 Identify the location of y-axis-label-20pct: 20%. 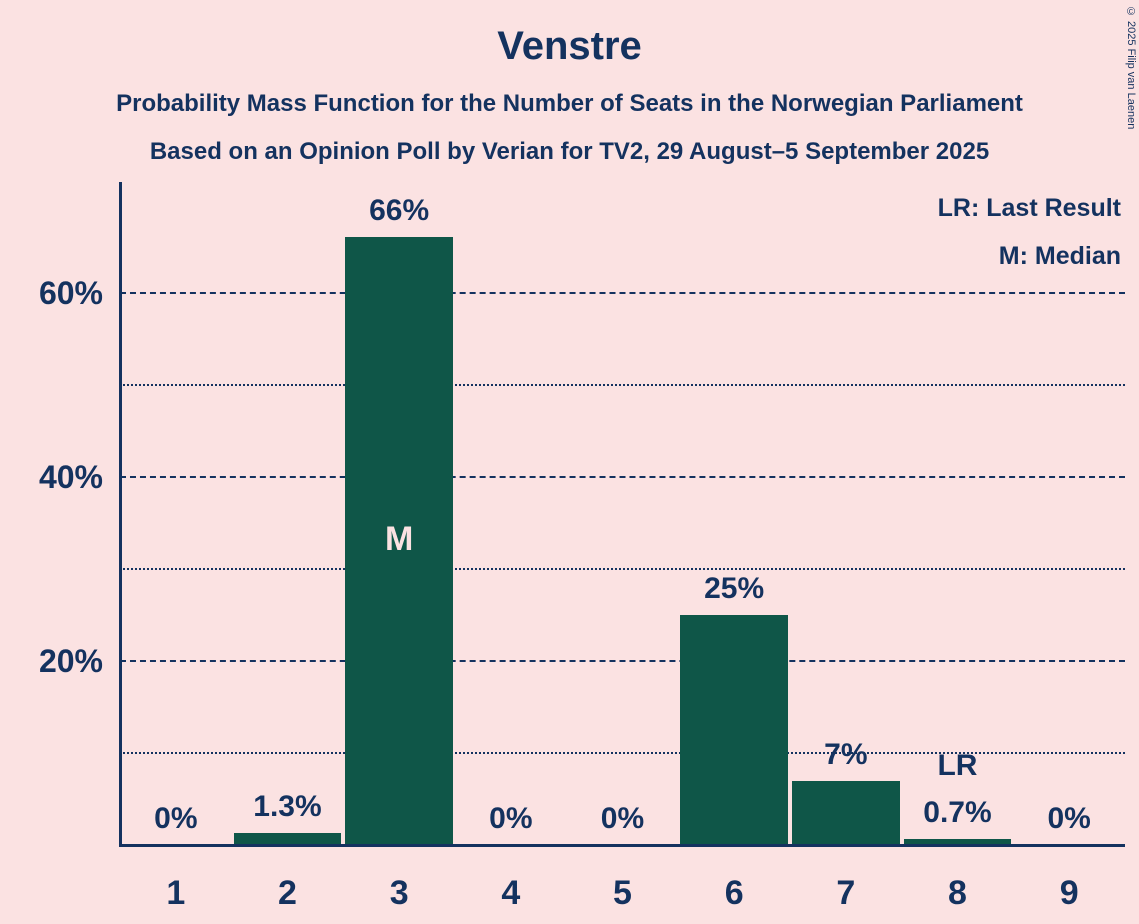
(70, 660).